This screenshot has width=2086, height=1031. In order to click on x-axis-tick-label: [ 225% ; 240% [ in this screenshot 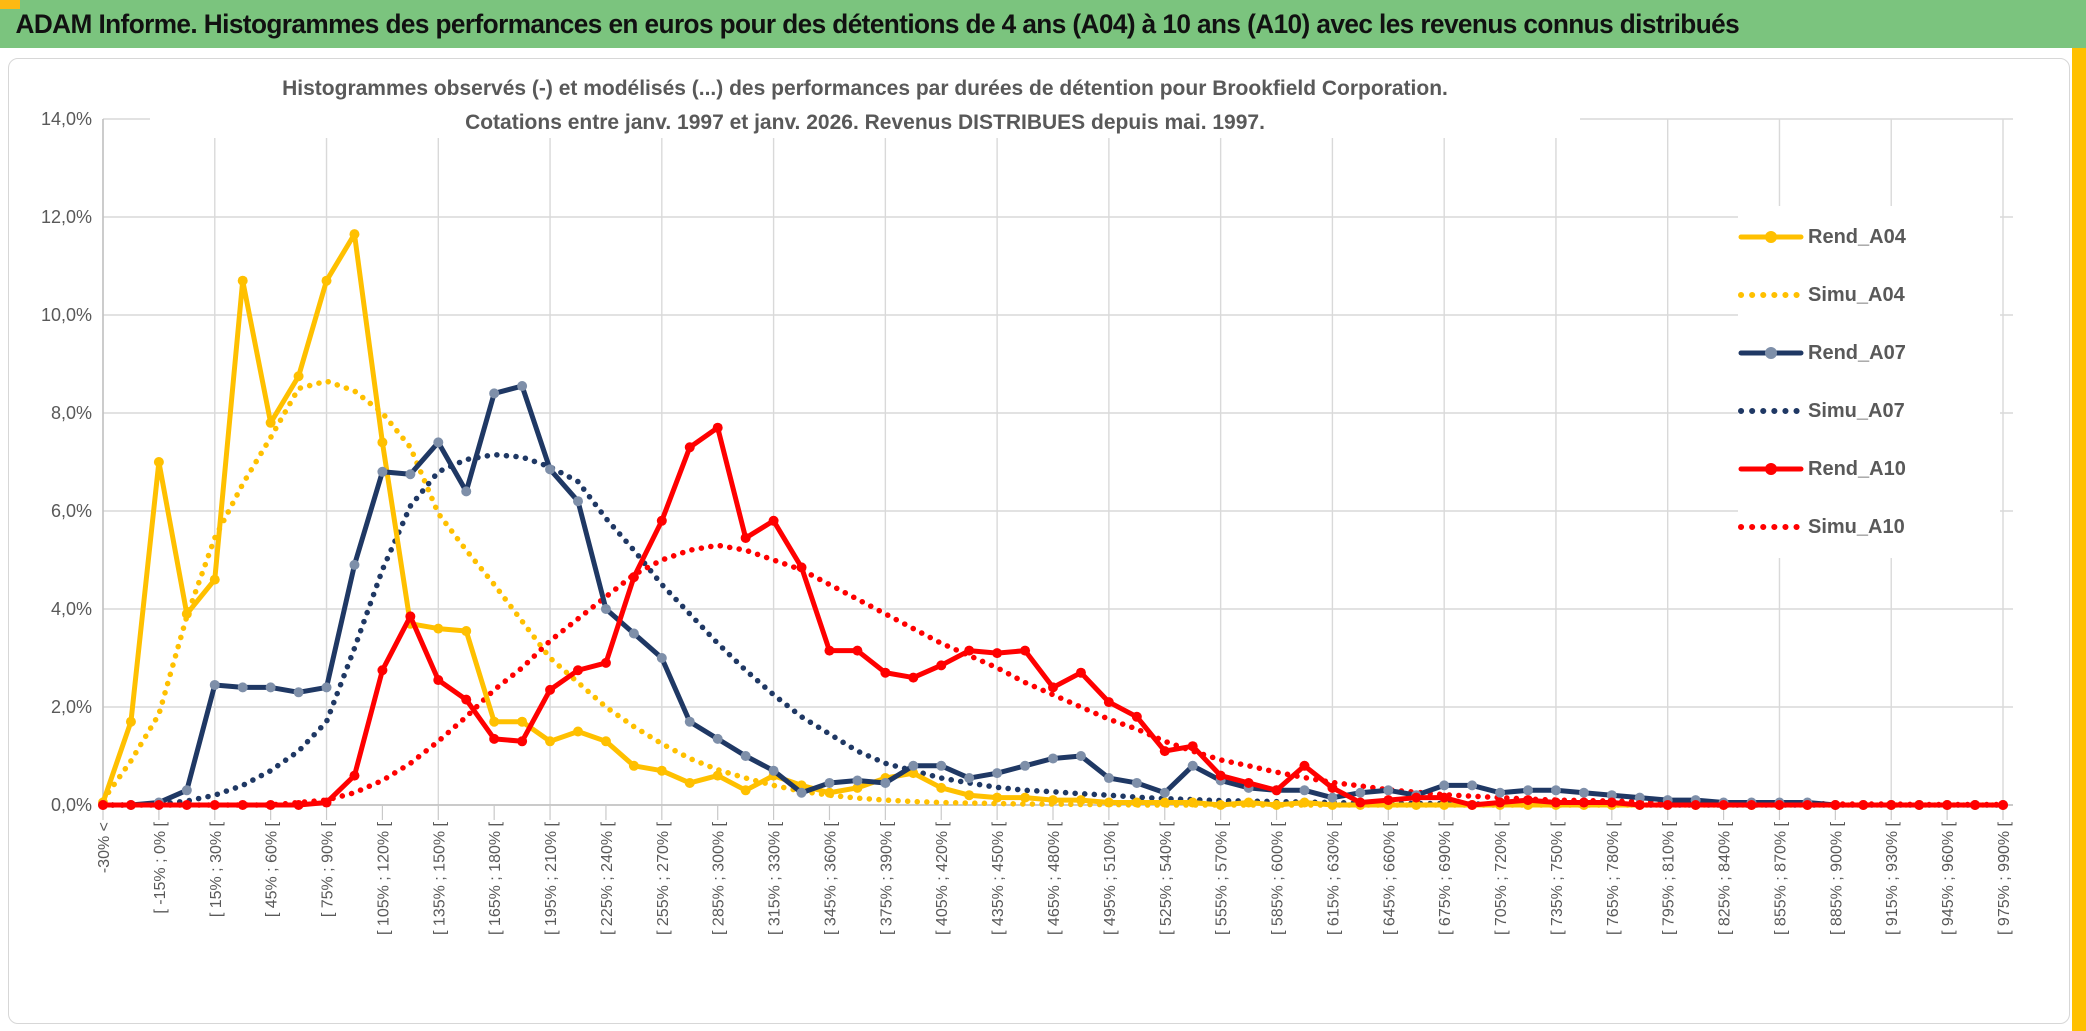, I will do `click(607, 878)`.